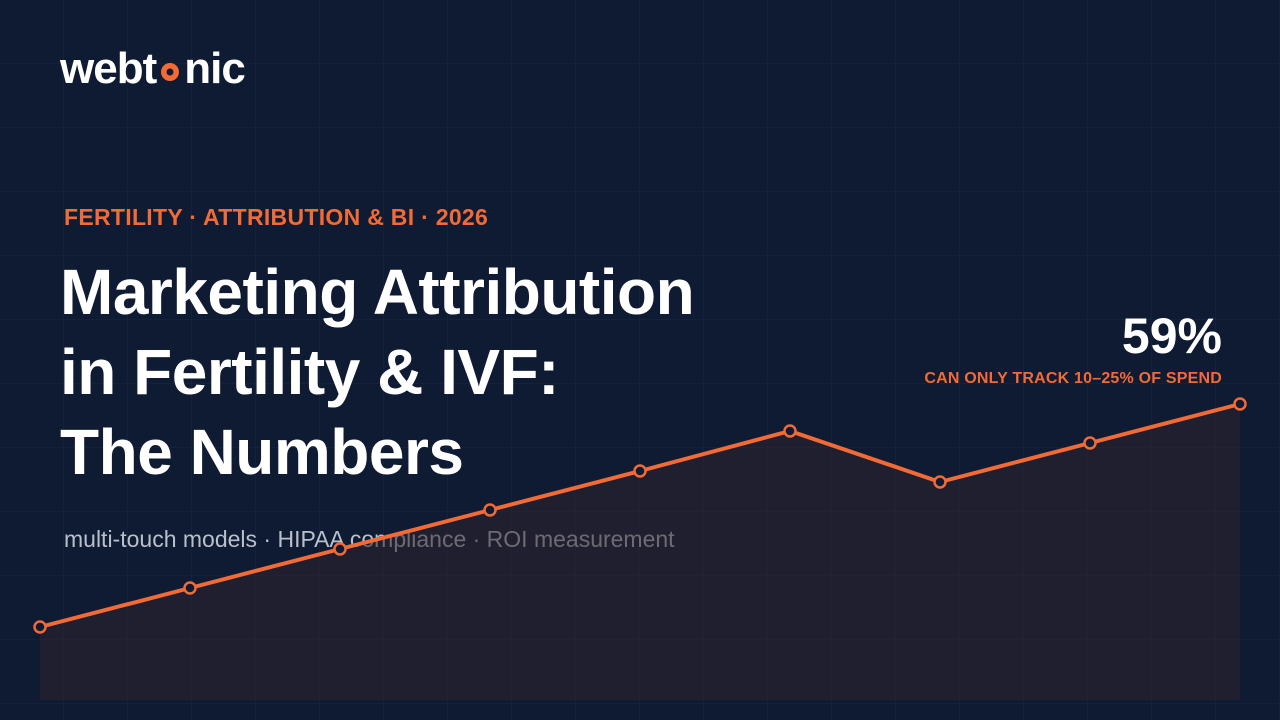 The height and width of the screenshot is (720, 1280). I want to click on title-line: in Fertility & IVF:, so click(309, 372).